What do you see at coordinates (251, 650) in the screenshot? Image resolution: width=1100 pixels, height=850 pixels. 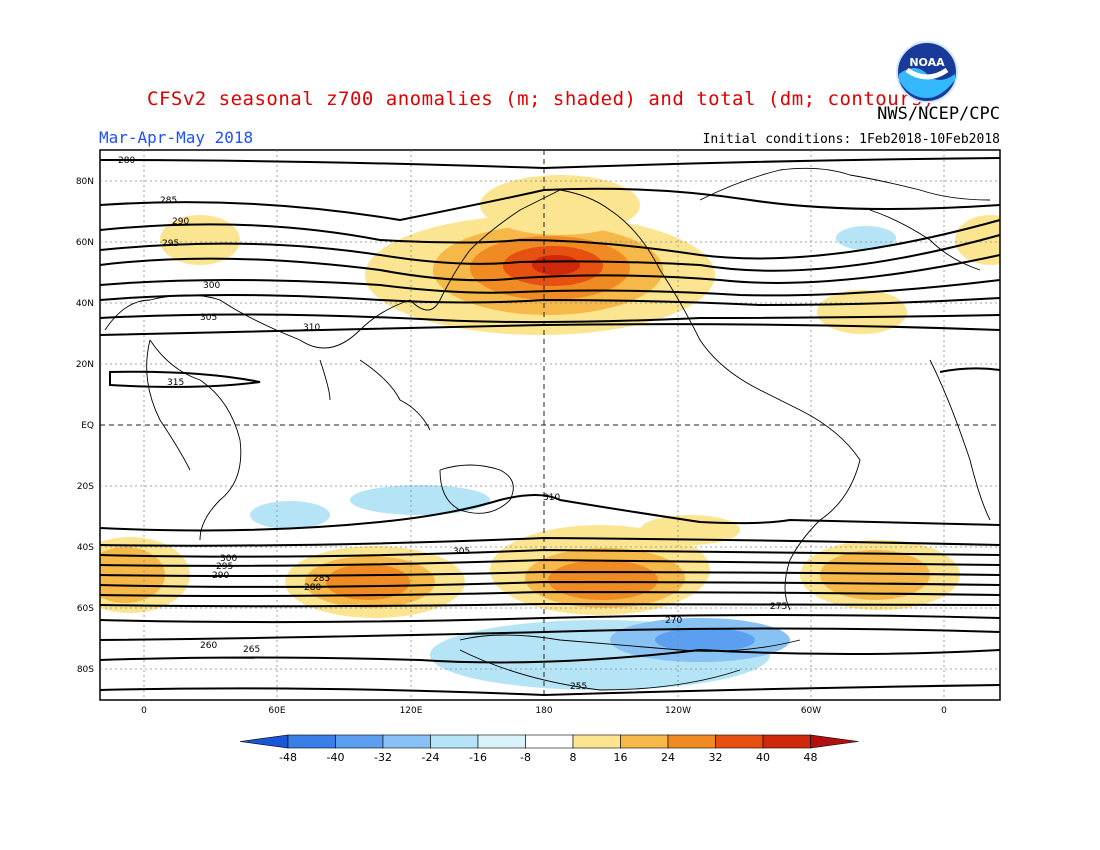 I see `contour-label: 265` at bounding box center [251, 650].